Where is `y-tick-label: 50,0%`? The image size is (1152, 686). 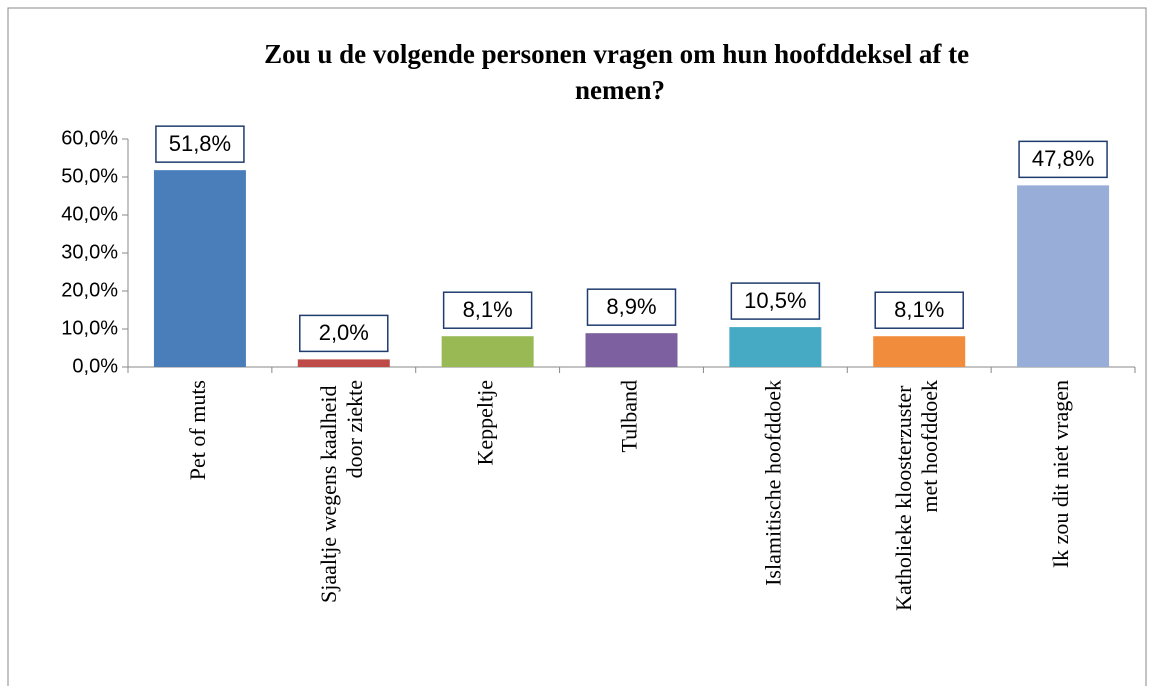 y-tick-label: 50,0% is located at coordinates (89, 176).